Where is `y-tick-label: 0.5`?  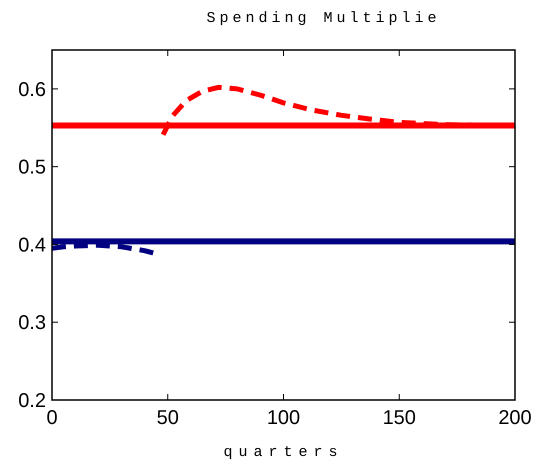 y-tick-label: 0.5 is located at coordinates (32, 167).